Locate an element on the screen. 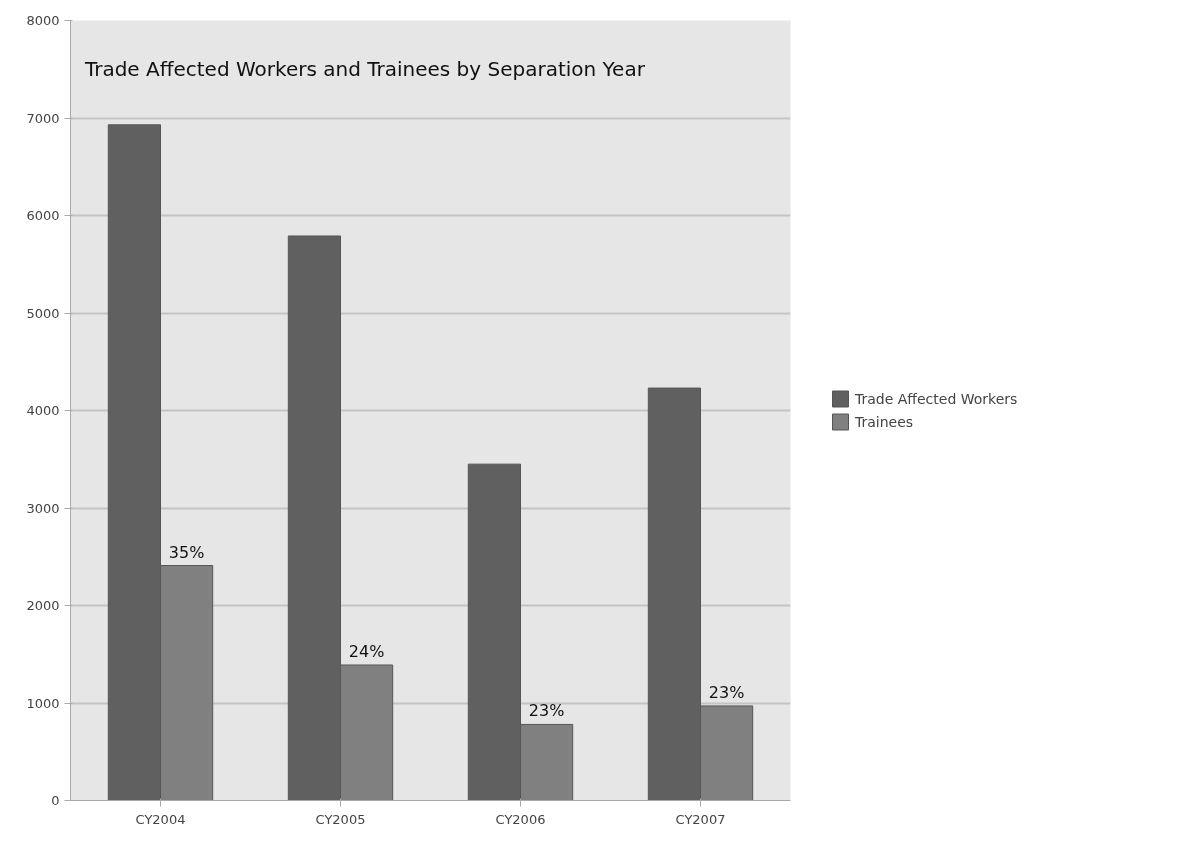 Image resolution: width=1186 pixels, height=867 pixels. annotation: 35% is located at coordinates (186, 552).